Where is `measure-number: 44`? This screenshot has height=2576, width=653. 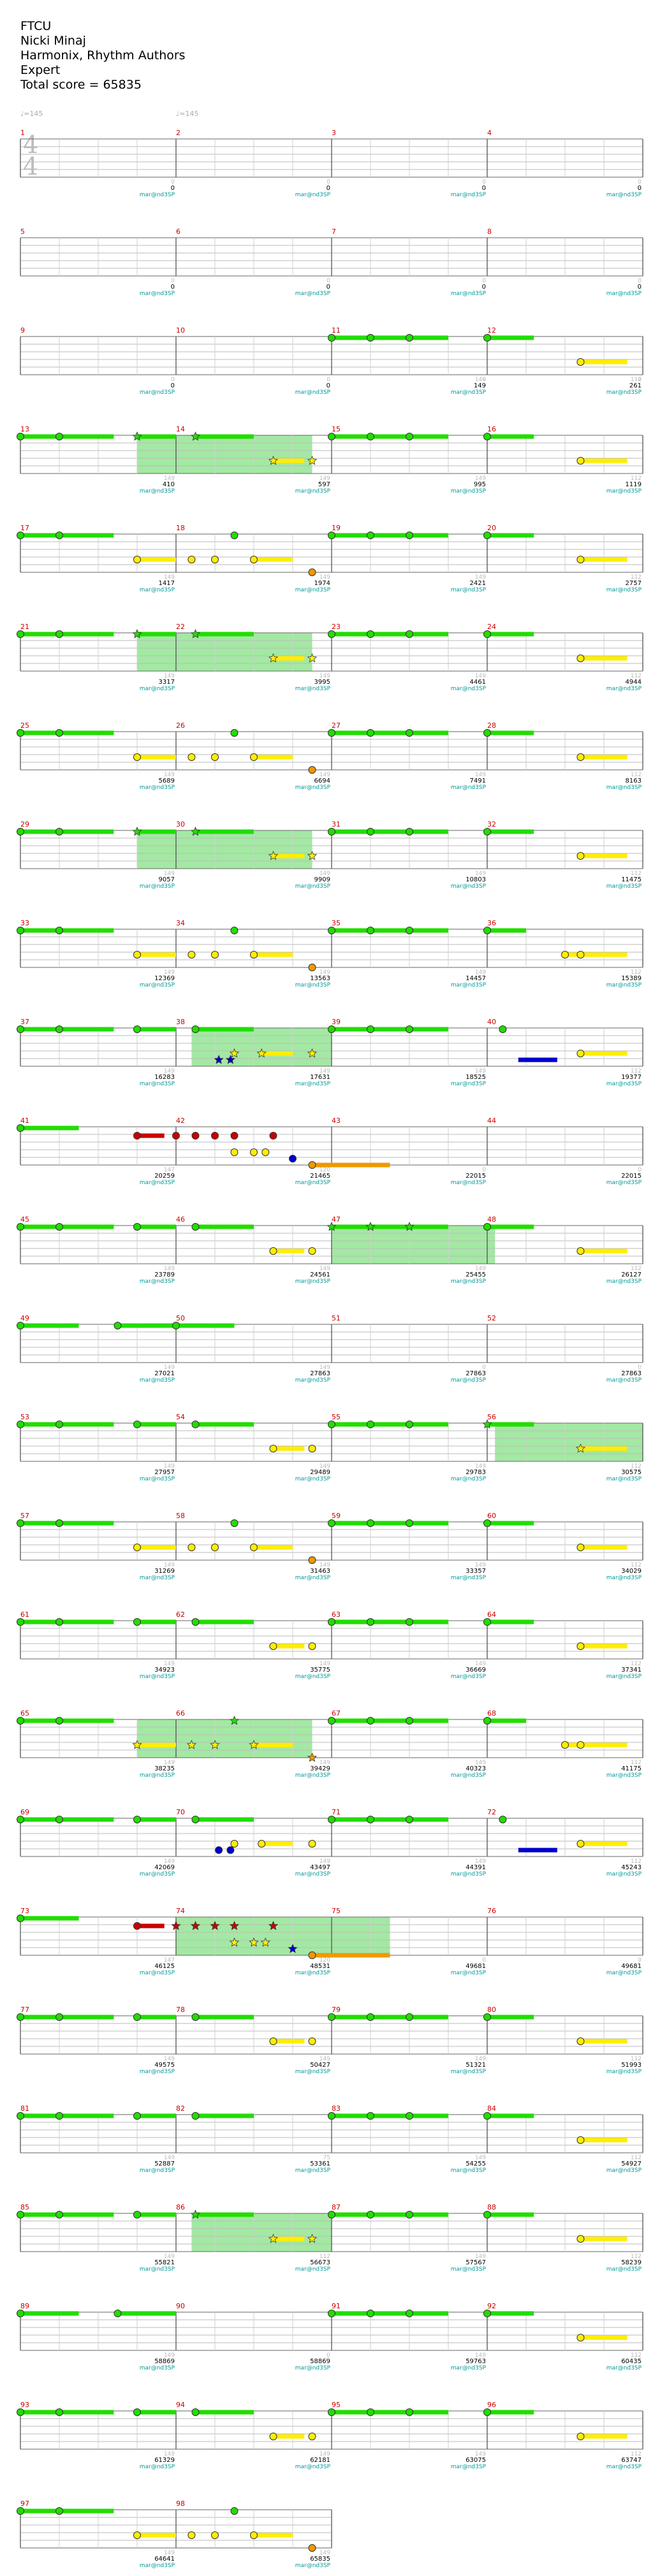 measure-number: 44 is located at coordinates (491, 1121).